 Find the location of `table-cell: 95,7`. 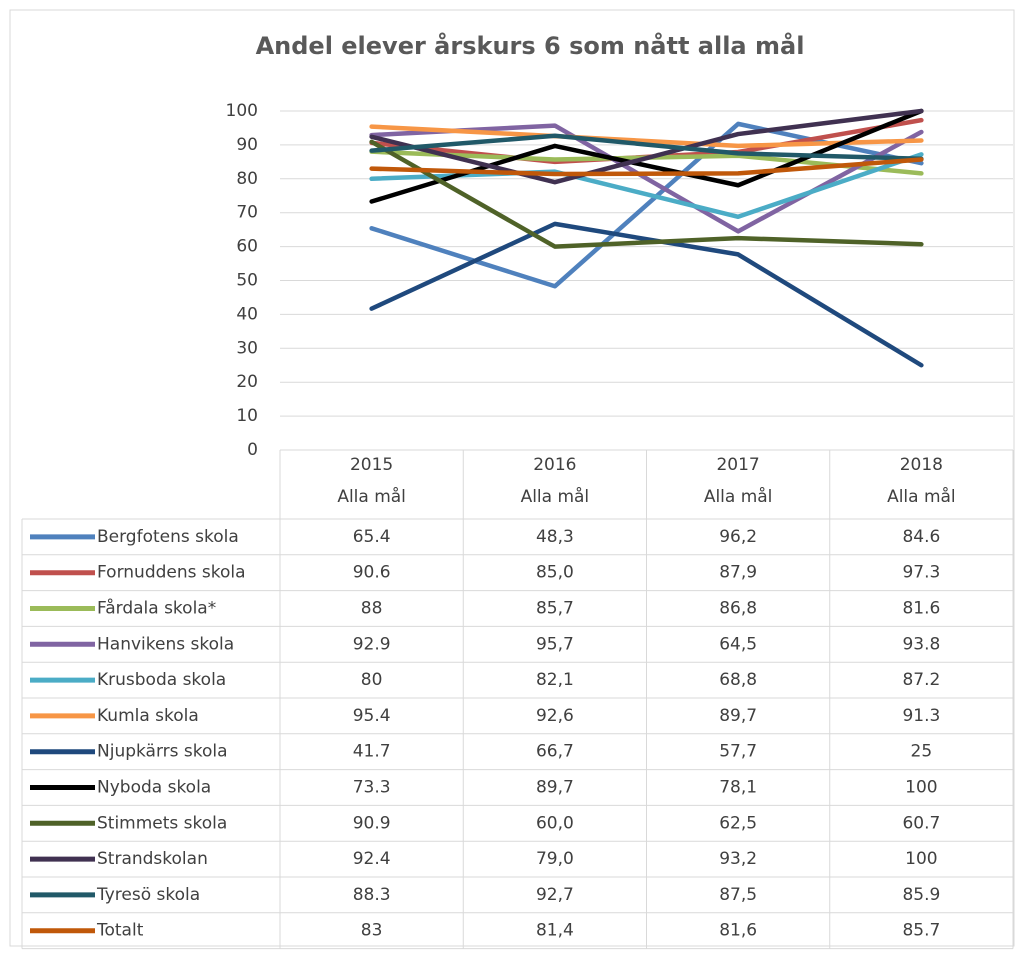

table-cell: 95,7 is located at coordinates (555, 644).